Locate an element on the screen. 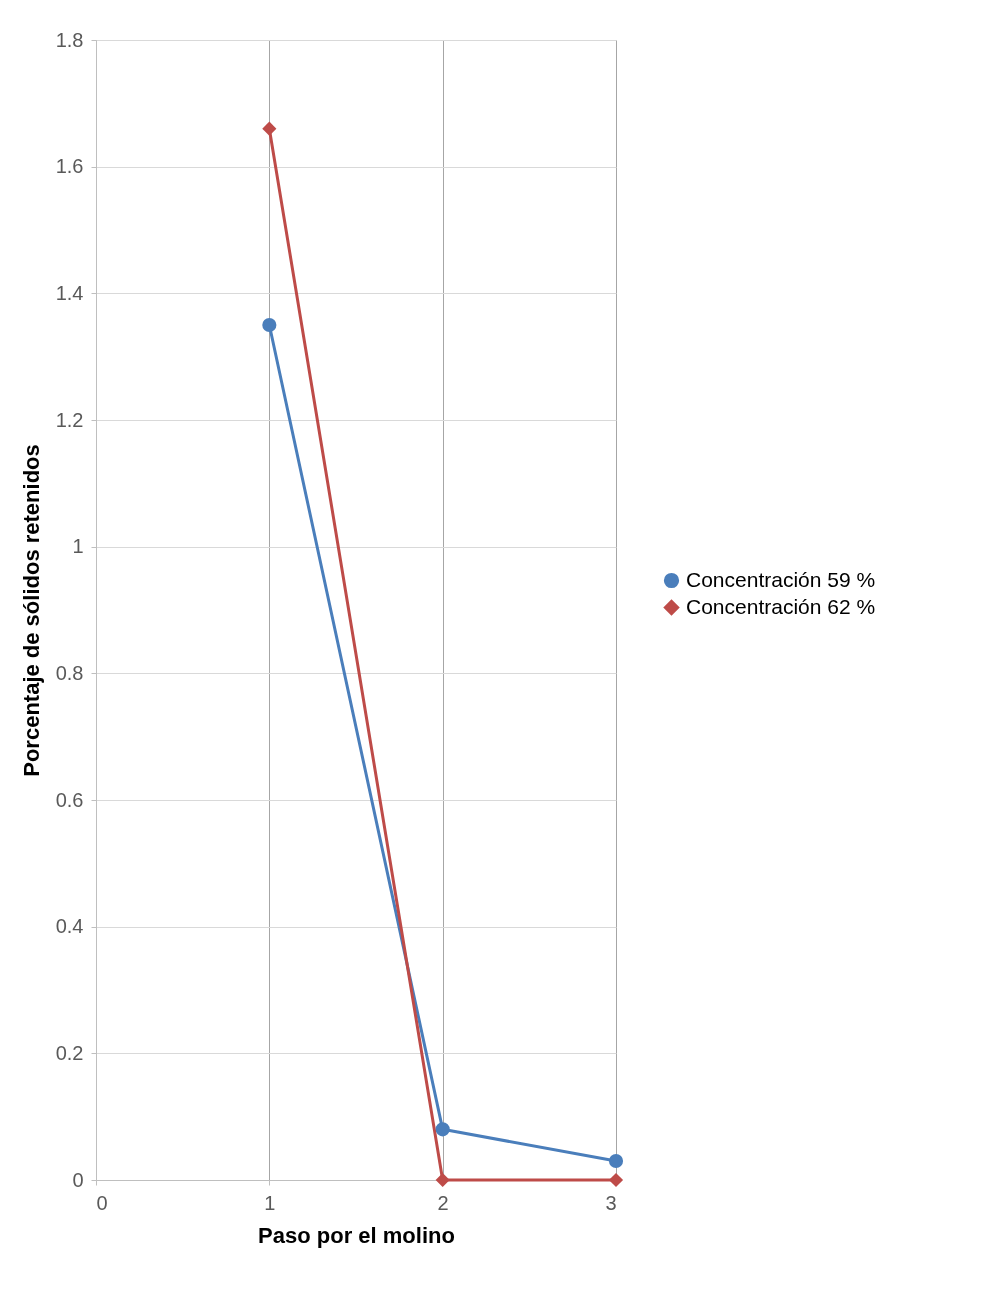 The height and width of the screenshot is (1296, 993). y-tick-label: 0.6 is located at coordinates (69, 799).